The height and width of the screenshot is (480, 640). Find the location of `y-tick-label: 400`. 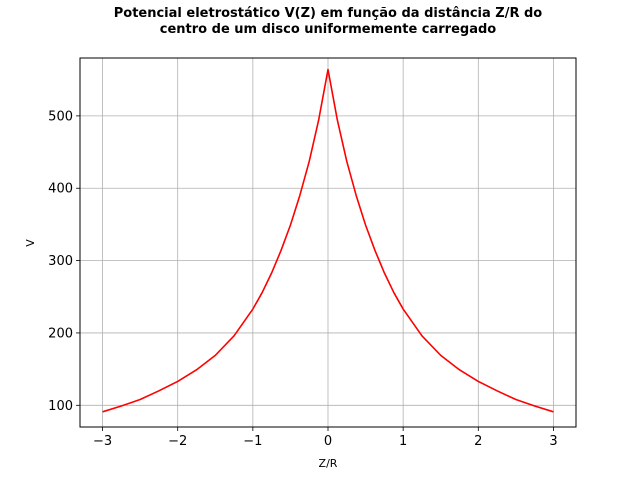

y-tick-label: 400 is located at coordinates (60, 189).